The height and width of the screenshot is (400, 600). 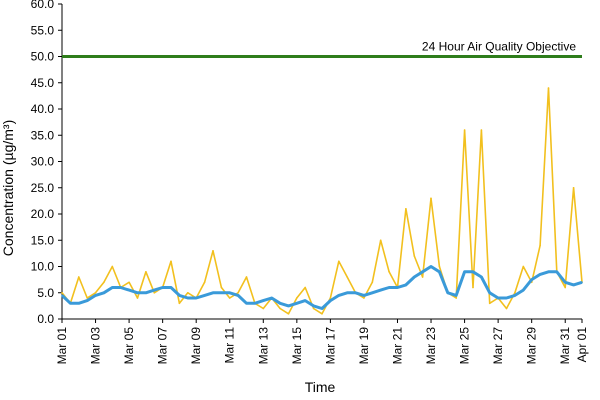 What do you see at coordinates (43, 214) in the screenshot?
I see `y-tick-label: 20.0` at bounding box center [43, 214].